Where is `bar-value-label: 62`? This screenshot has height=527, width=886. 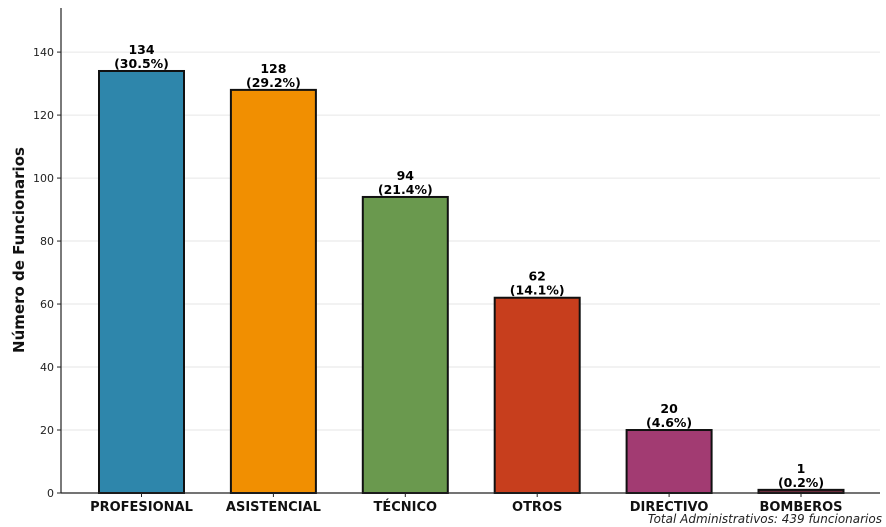 bar-value-label: 62 is located at coordinates (536, 276).